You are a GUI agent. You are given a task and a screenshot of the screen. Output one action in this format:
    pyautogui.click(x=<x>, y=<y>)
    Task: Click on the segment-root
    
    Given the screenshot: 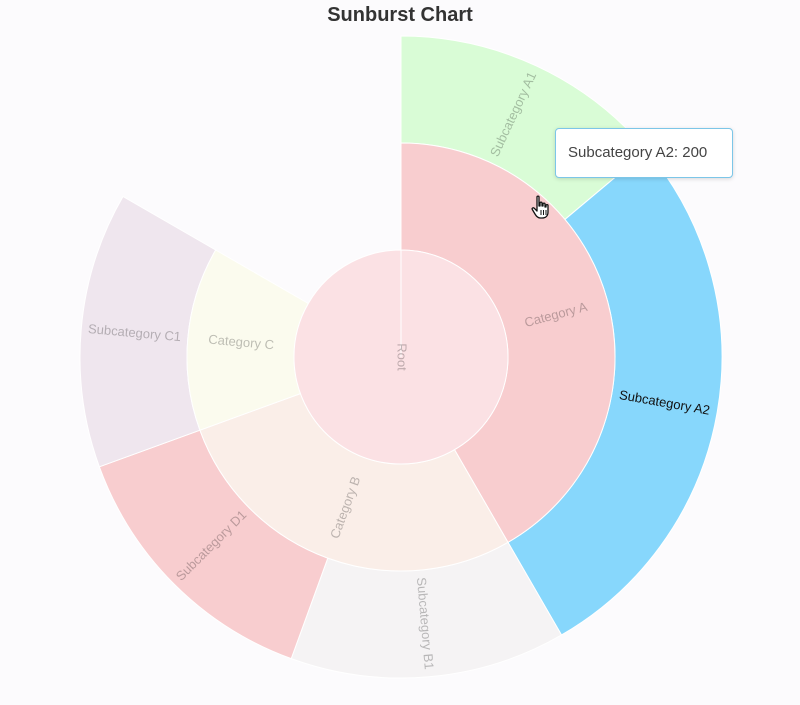 What is the action you would take?
    pyautogui.click(x=401, y=357)
    